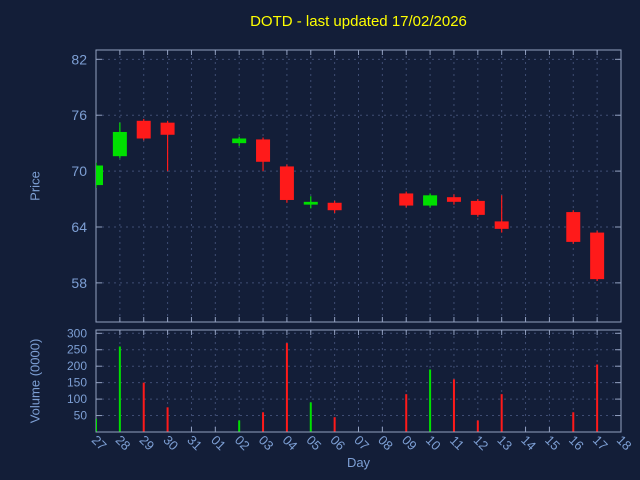 The width and height of the screenshot is (640, 480). What do you see at coordinates (361, 442) in the screenshot?
I see `x-tick-label: 07` at bounding box center [361, 442].